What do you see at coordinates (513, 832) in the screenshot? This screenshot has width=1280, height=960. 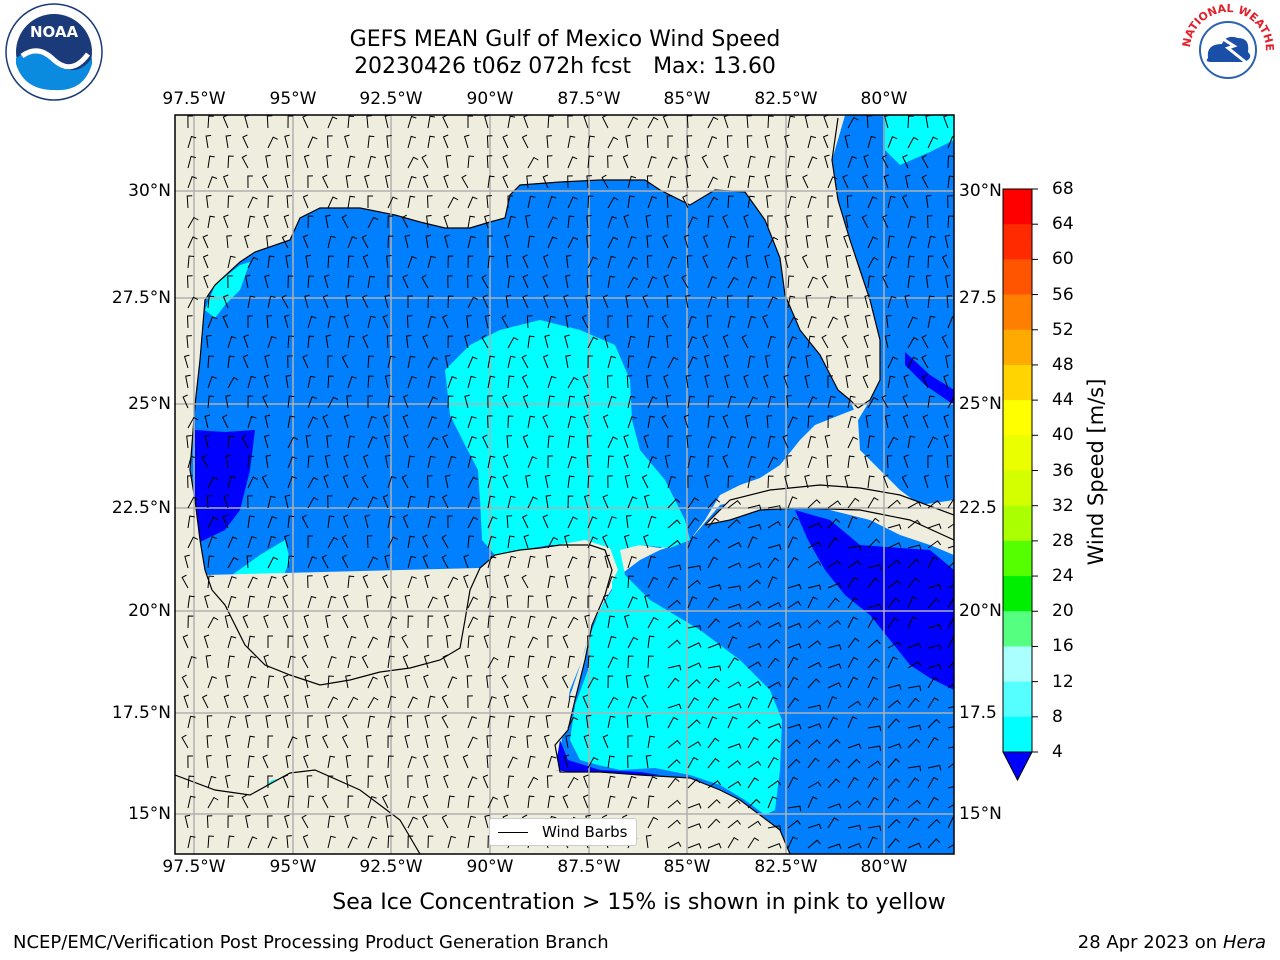 I see `legend-line` at bounding box center [513, 832].